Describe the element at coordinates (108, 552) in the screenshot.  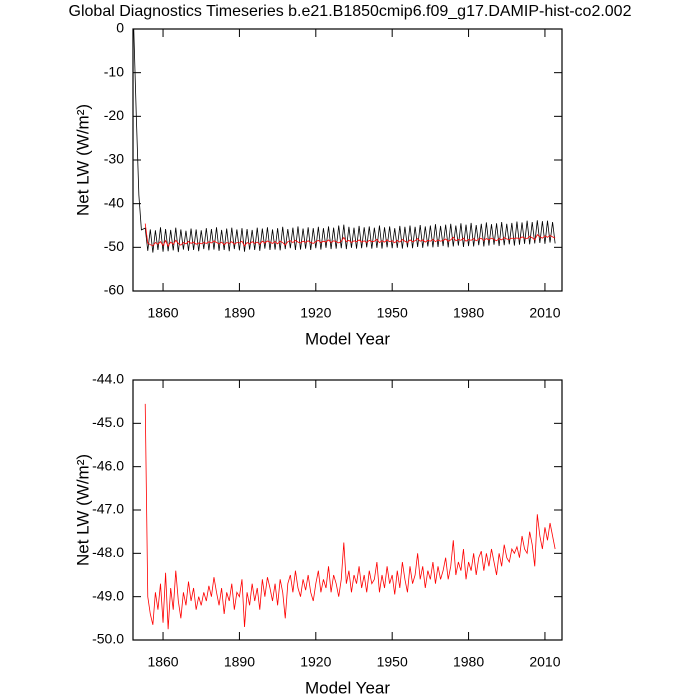
I see `y-tick-label: -48.0` at that location.